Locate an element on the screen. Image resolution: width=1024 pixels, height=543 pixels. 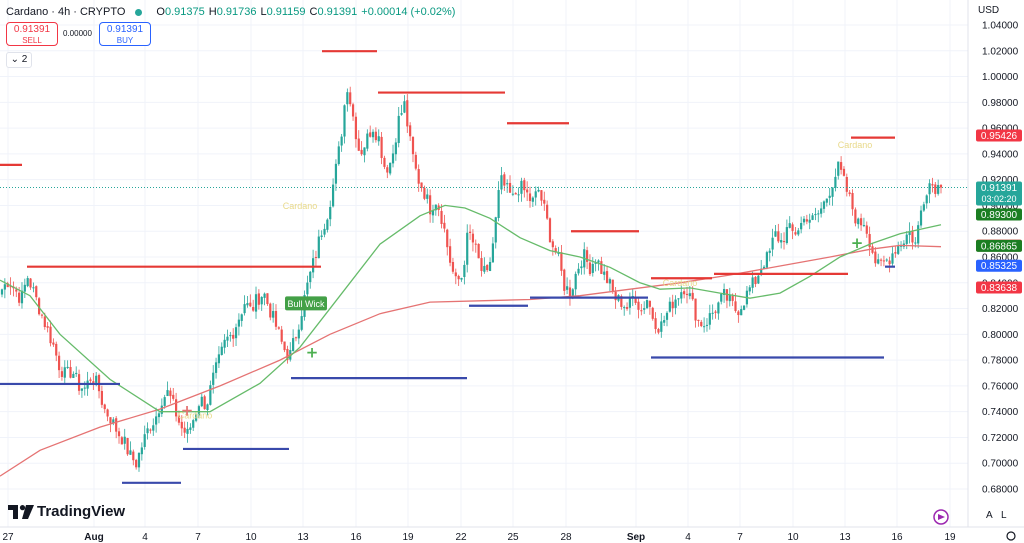
low-value: 0.91159 is located at coordinates (286, 12).